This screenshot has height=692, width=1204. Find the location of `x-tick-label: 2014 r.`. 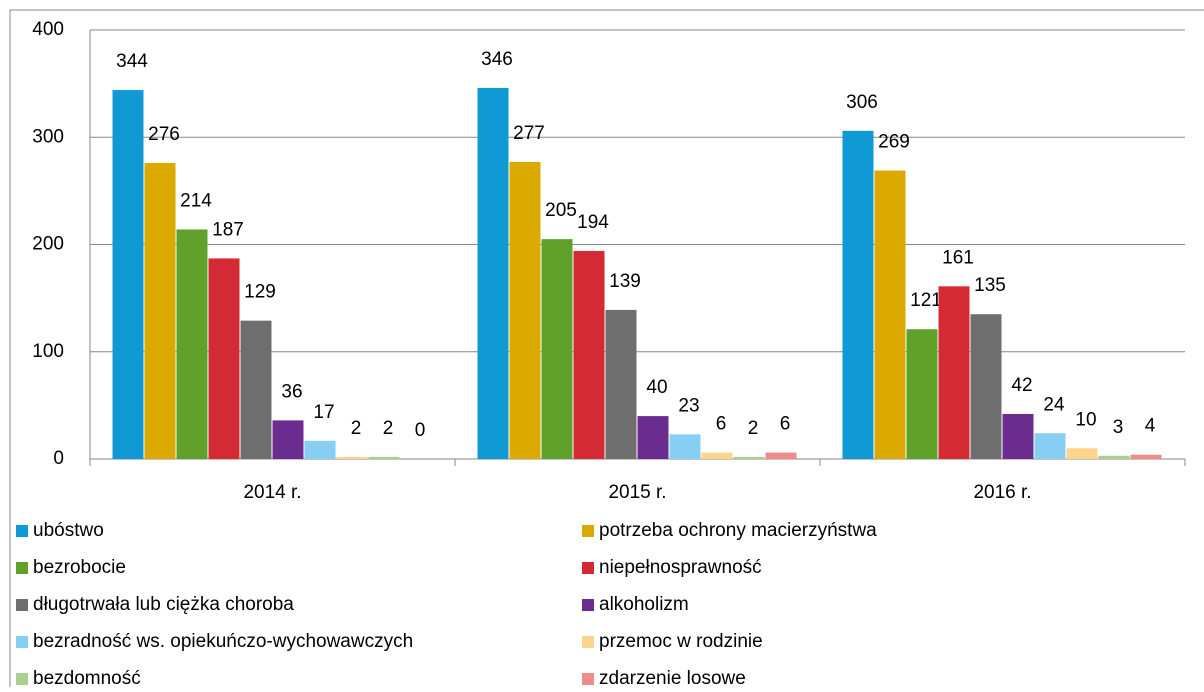

x-tick-label: 2014 r. is located at coordinates (272, 492).